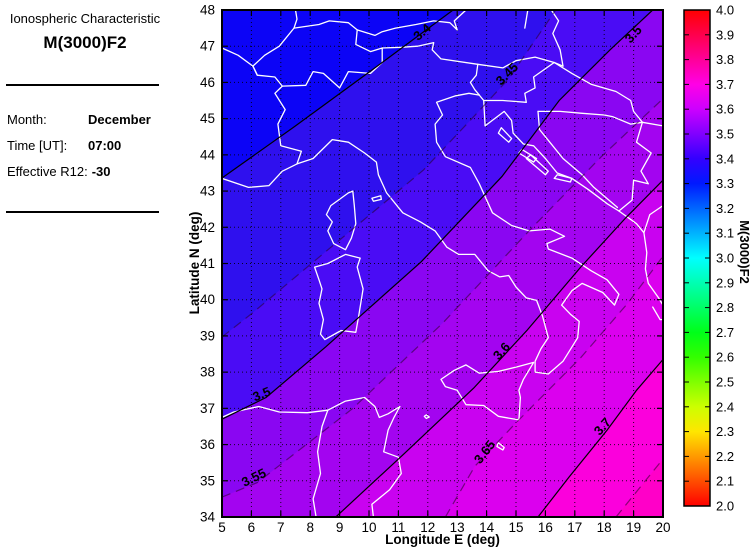  I want to click on x-tick-label: 12, so click(427, 527).